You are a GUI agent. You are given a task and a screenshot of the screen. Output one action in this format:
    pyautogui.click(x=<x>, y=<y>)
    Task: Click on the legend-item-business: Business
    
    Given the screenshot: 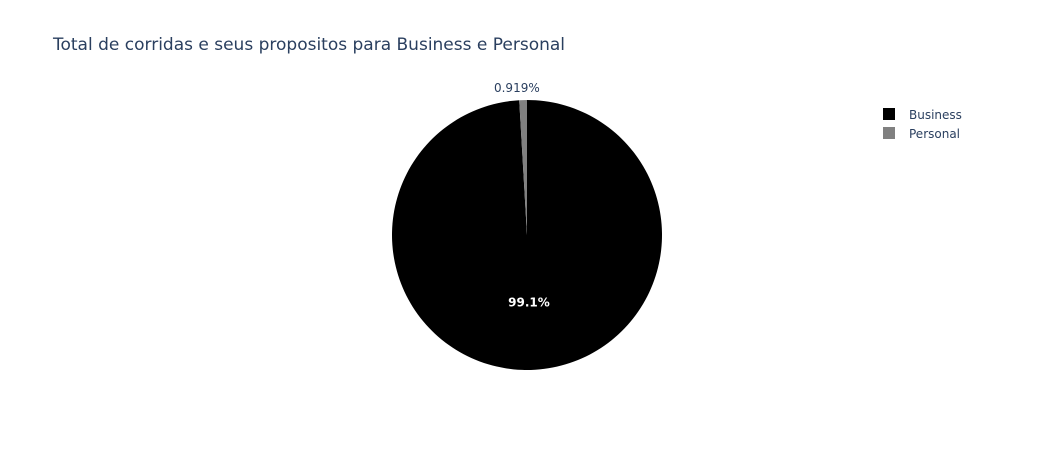 What is the action you would take?
    pyautogui.click(x=922, y=115)
    